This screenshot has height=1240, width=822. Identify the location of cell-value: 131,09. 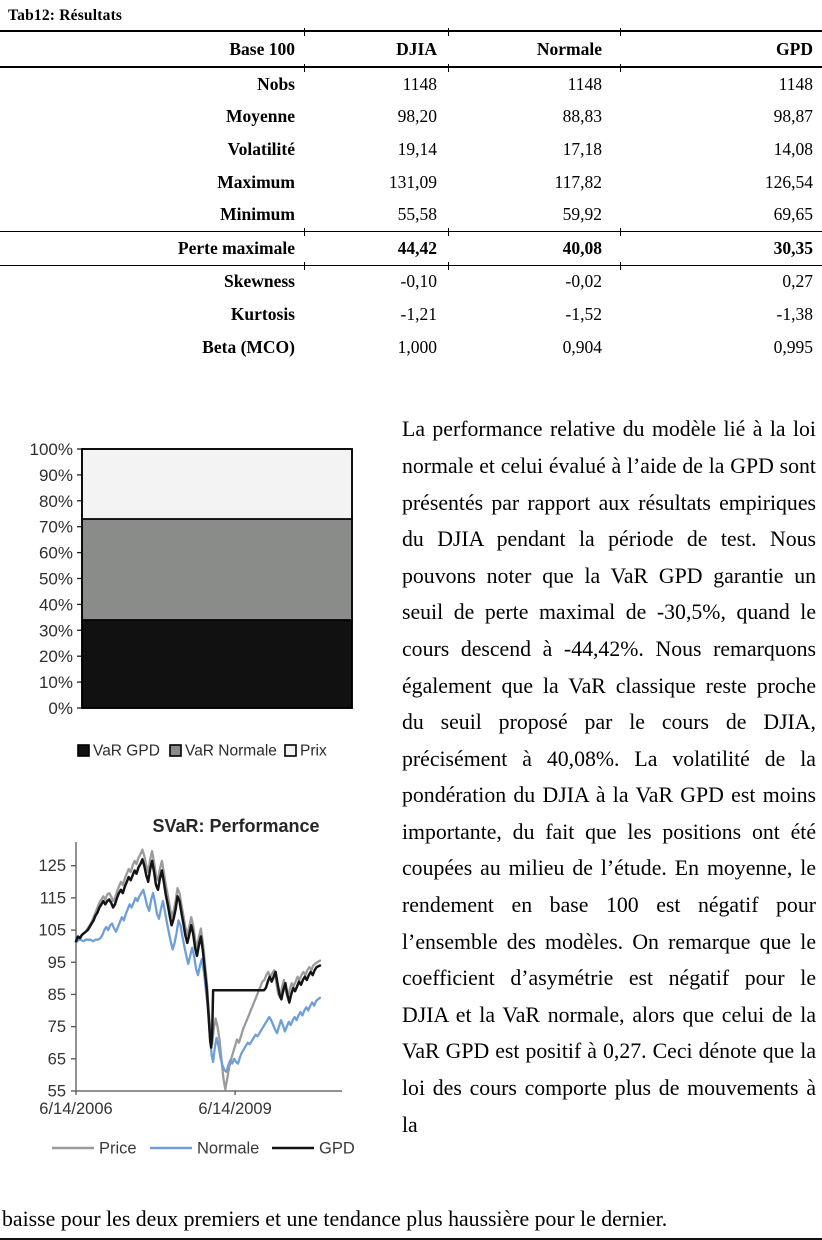
(412, 181).